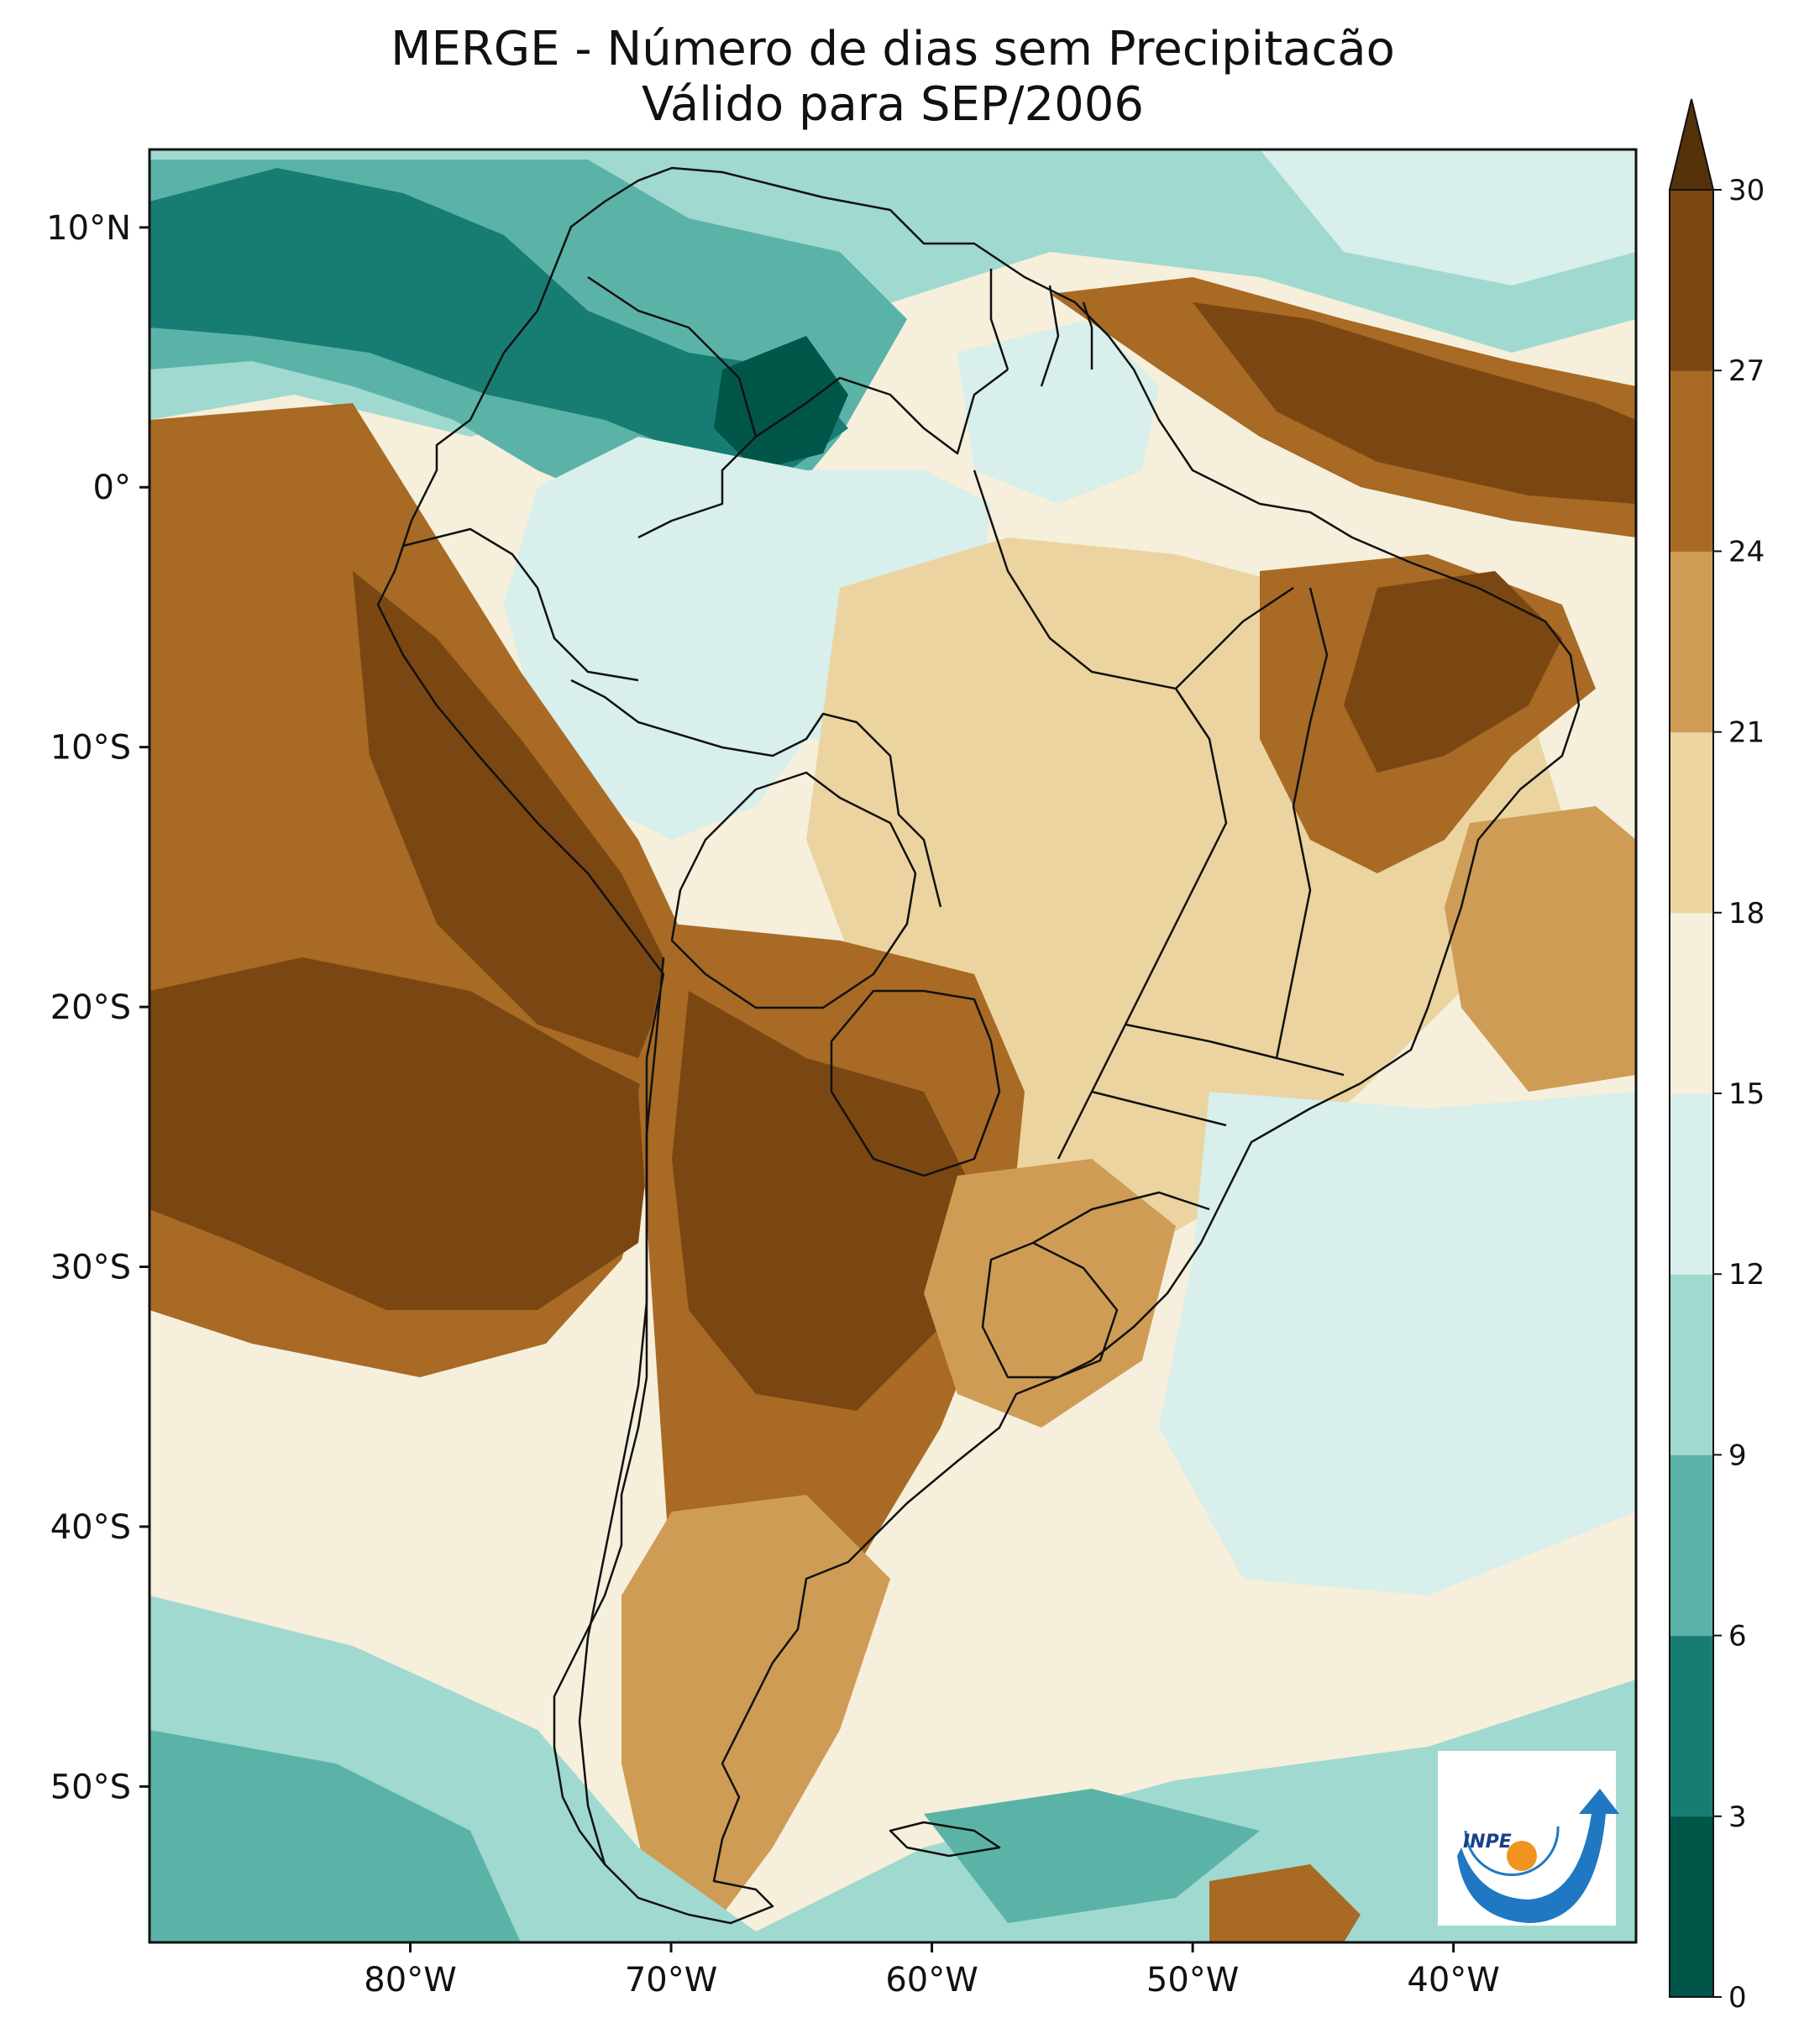 The width and height of the screenshot is (1804, 2044). Describe the element at coordinates (1746, 1275) in the screenshot. I see `colorbar-label: 12` at that location.